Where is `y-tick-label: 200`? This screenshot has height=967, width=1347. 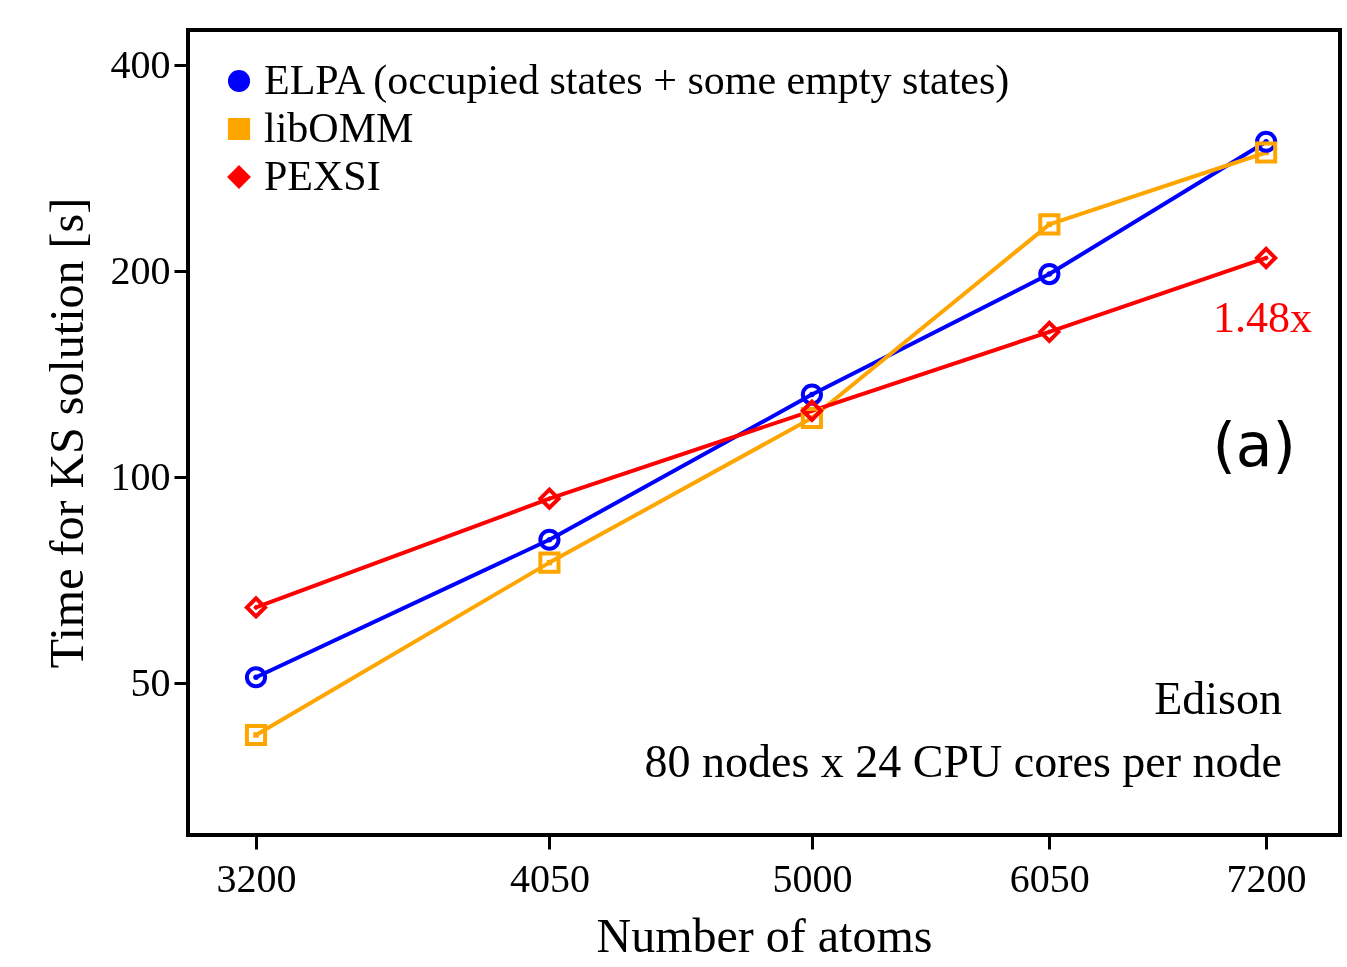
y-tick-label: 200 is located at coordinates (140, 270).